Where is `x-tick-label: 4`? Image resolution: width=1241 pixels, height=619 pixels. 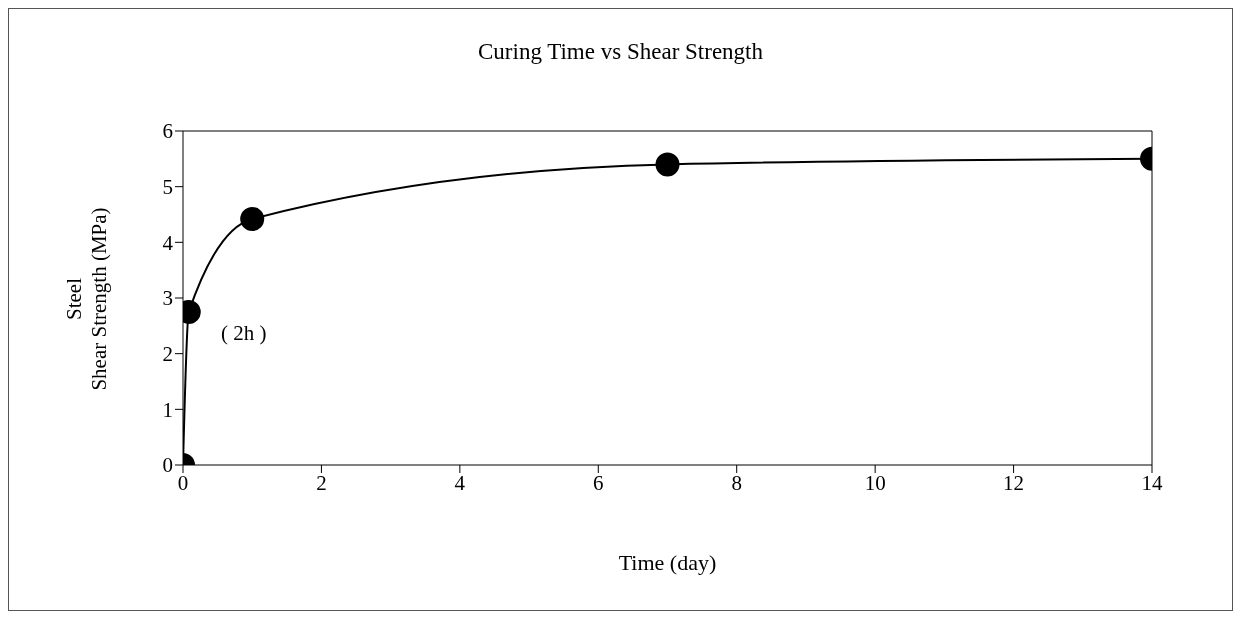
x-tick-label: 4 is located at coordinates (460, 482).